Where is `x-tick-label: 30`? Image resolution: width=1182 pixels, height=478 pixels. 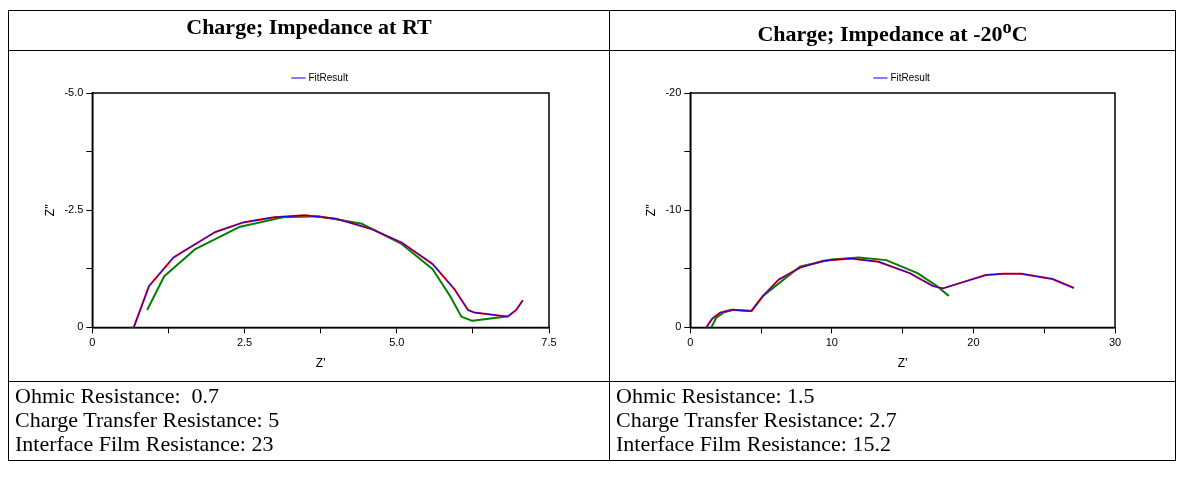 x-tick-label: 30 is located at coordinates (1115, 342).